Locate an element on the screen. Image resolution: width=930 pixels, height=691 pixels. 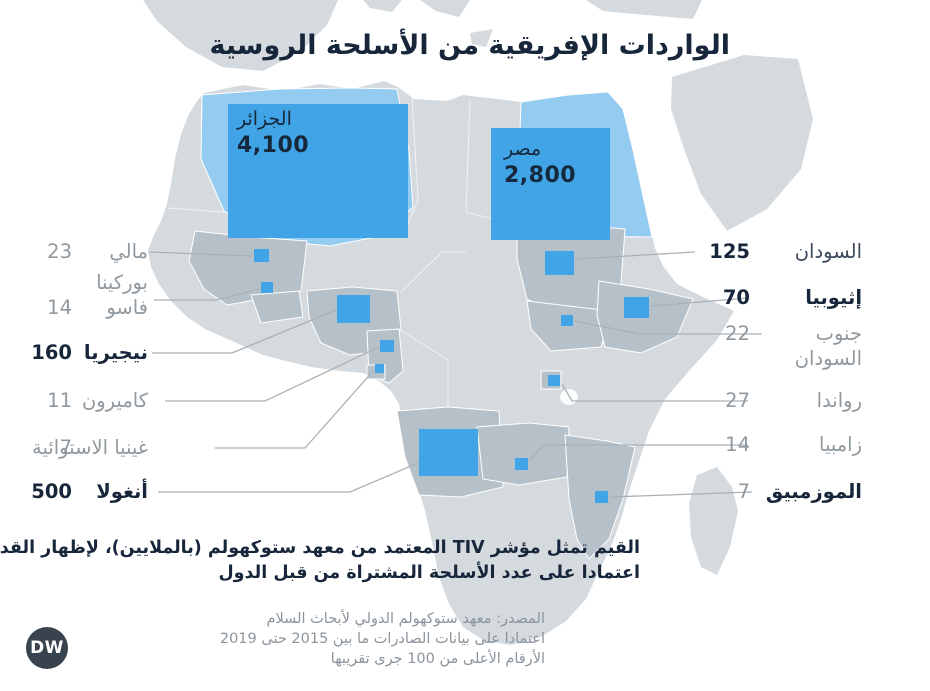
square-nigeria is located at coordinates (353, 309).